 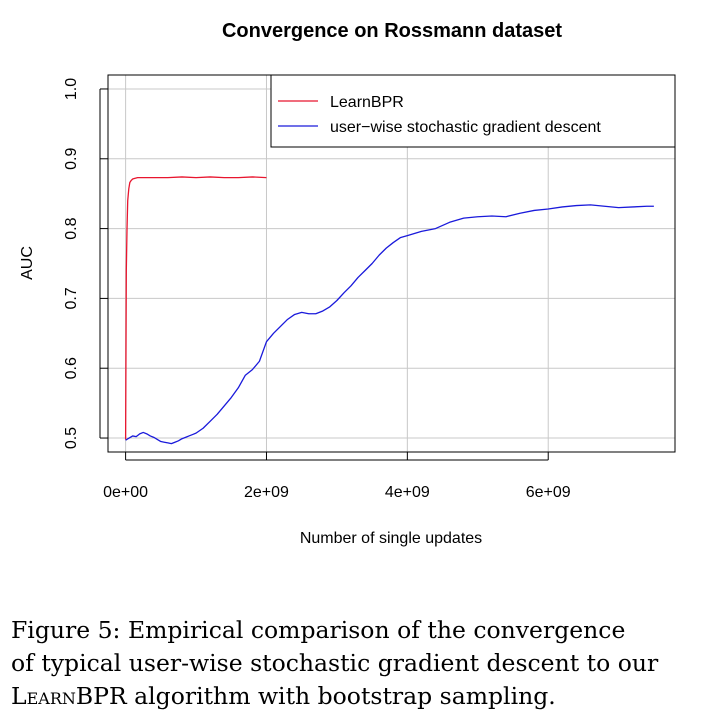 What do you see at coordinates (392, 31) in the screenshot?
I see `chart-title: Convergence on Rossmann dataset` at bounding box center [392, 31].